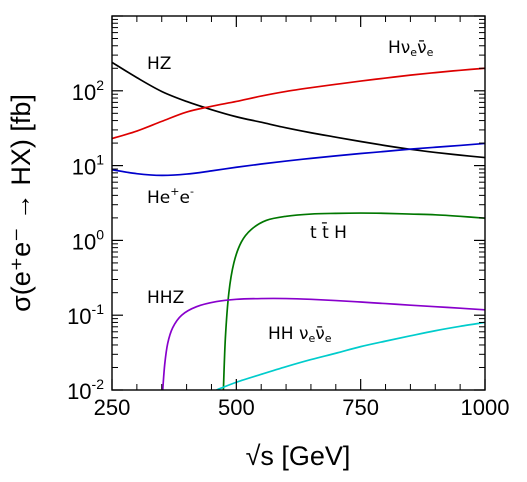 This screenshot has height=482, width=527. Describe the element at coordinates (298, 103) in the screenshot. I see `series-line-hnn` at that location.